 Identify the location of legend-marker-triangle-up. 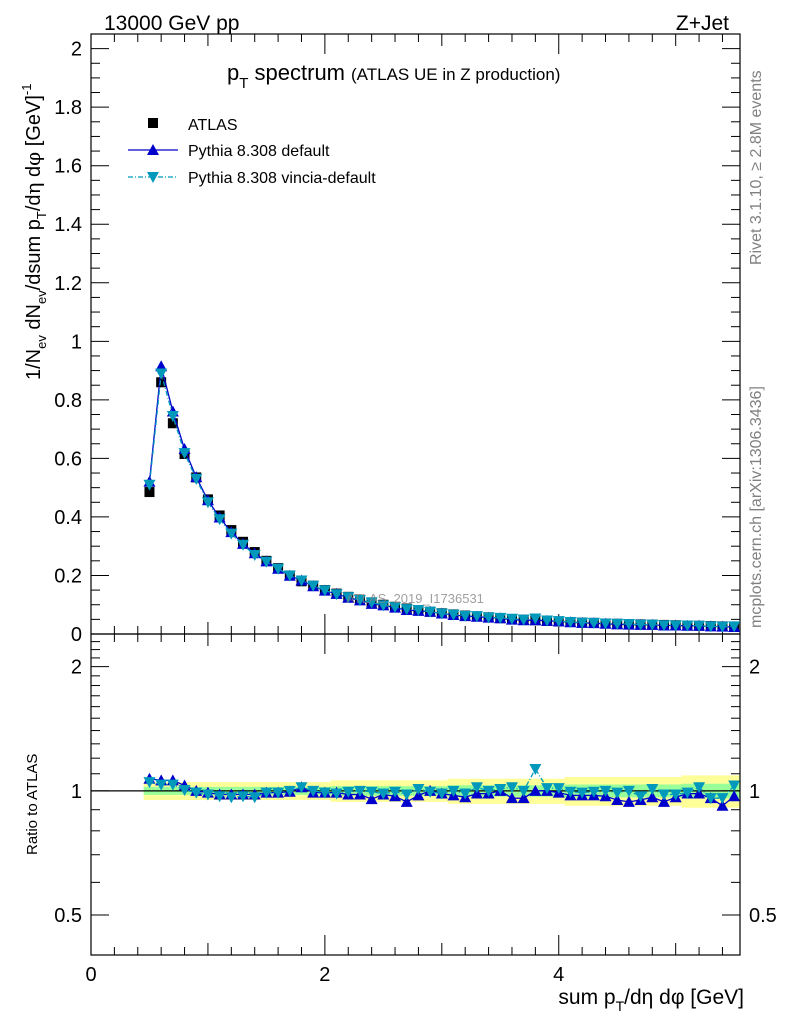
(153, 149).